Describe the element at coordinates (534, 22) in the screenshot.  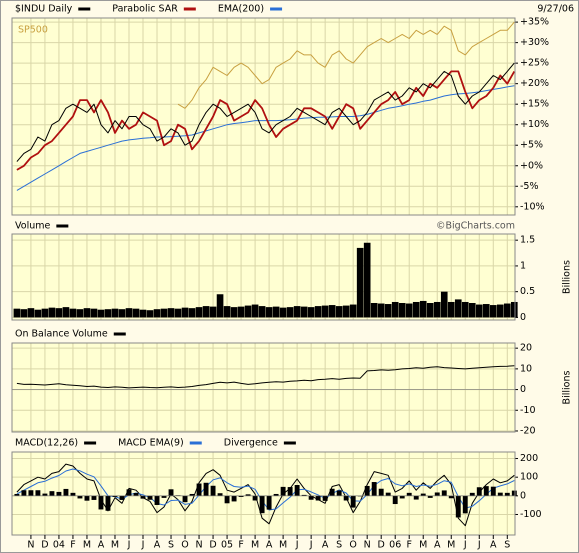
I see `y-tick-label: +35%` at that location.